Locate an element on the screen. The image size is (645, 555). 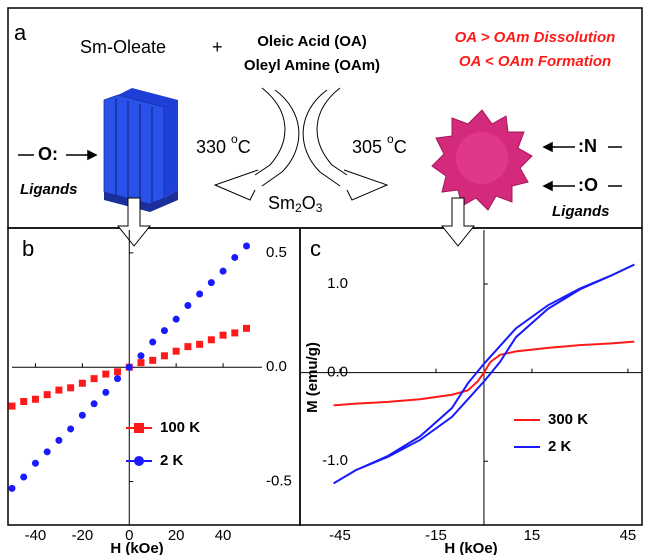
panel-label: a is located at coordinates (20, 32).